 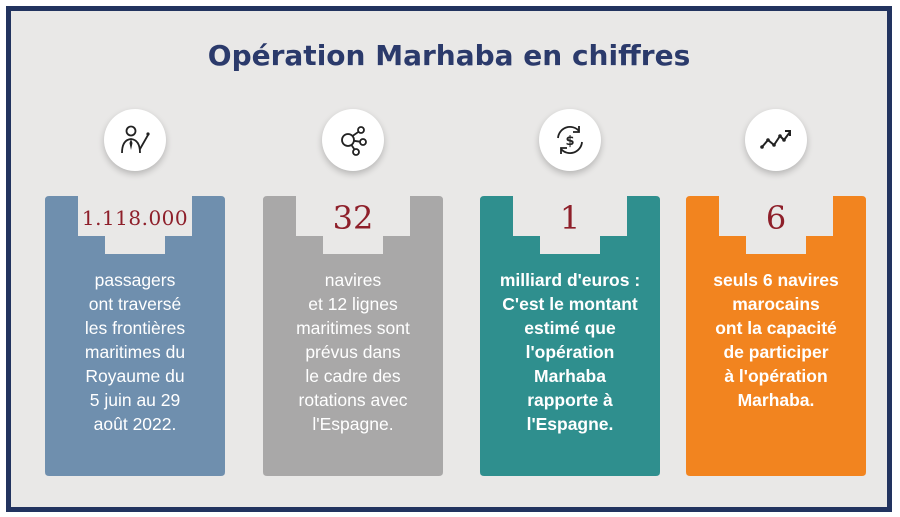 What do you see at coordinates (449, 55) in the screenshot?
I see `page-title: Opération Marhaba en chiffres` at bounding box center [449, 55].